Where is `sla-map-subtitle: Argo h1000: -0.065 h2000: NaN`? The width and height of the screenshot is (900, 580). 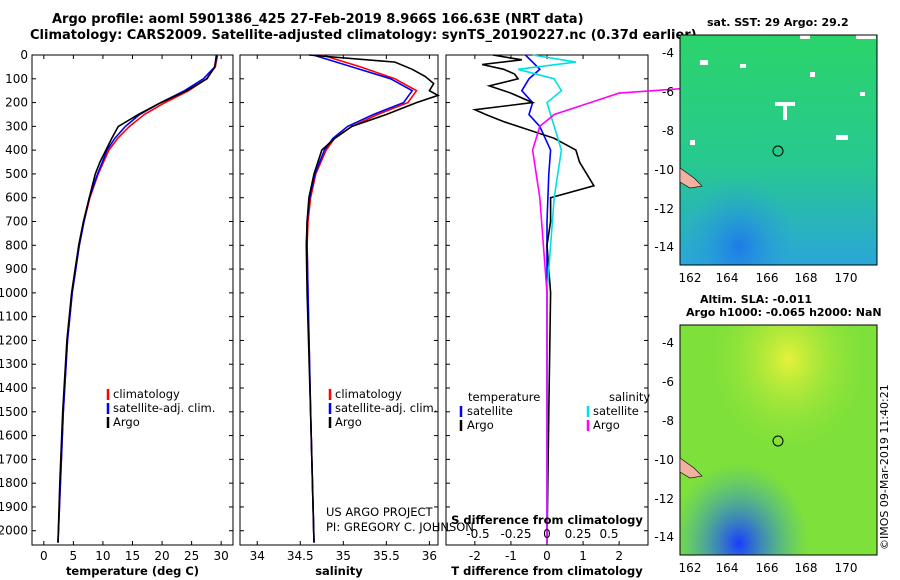
sla-map-subtitle: Argo h1000: -0.065 h2000: NaN is located at coordinates (784, 312).